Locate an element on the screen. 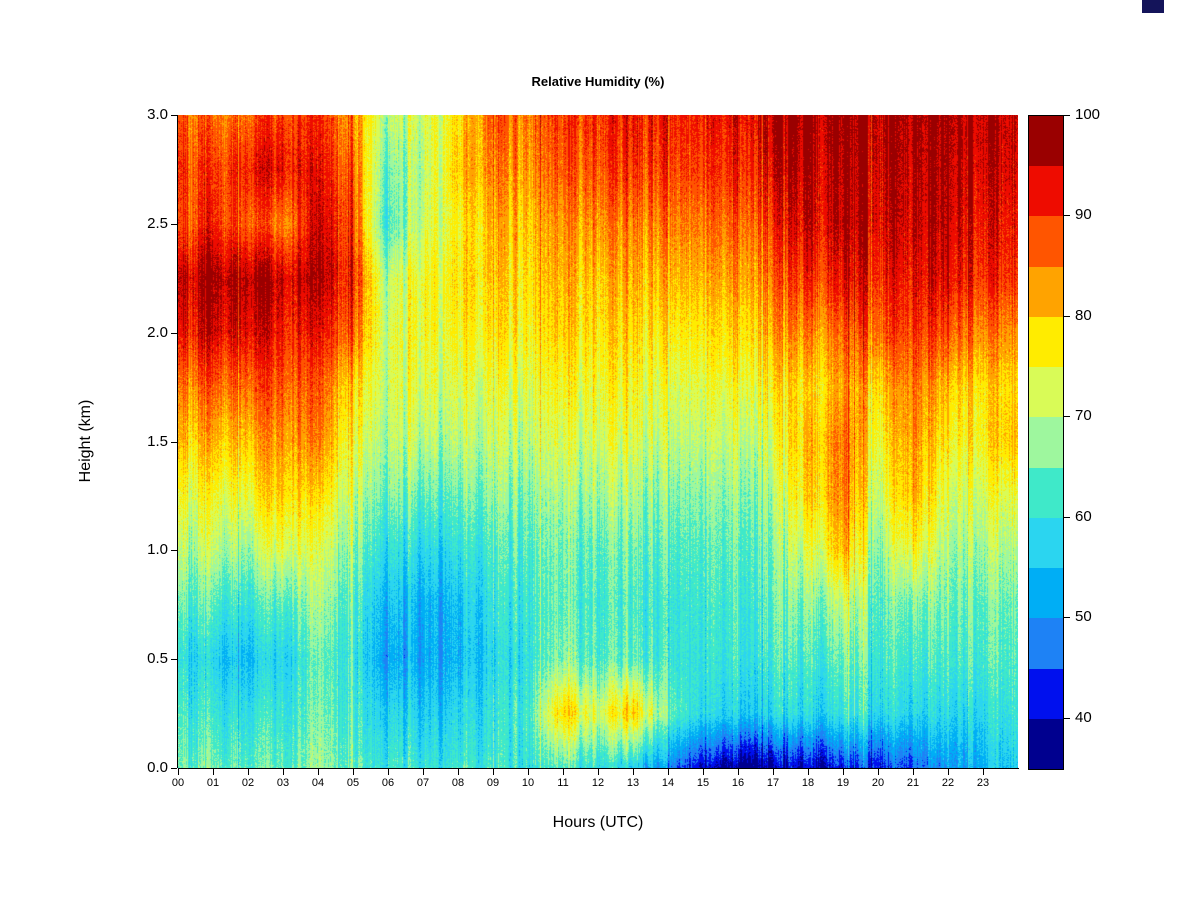 The width and height of the screenshot is (1200, 900). colorbar is located at coordinates (1046, 442).